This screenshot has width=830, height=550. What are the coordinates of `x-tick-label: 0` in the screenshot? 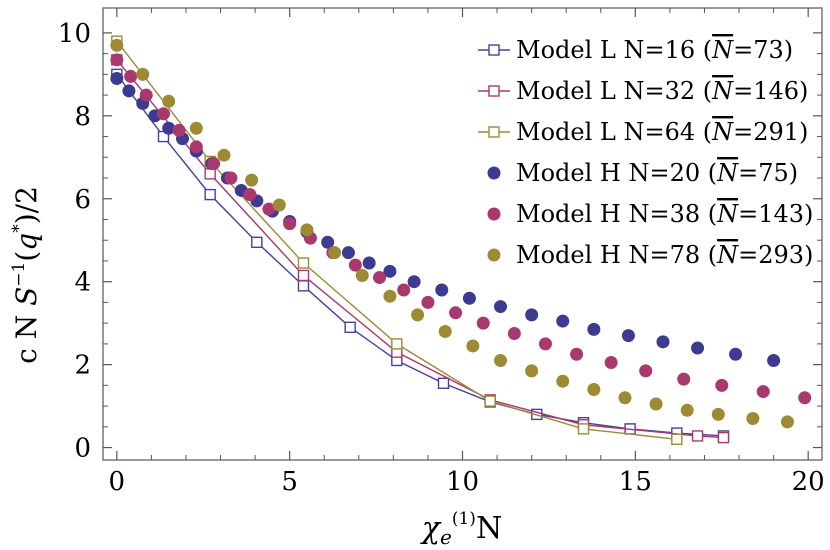 It's located at (117, 482).